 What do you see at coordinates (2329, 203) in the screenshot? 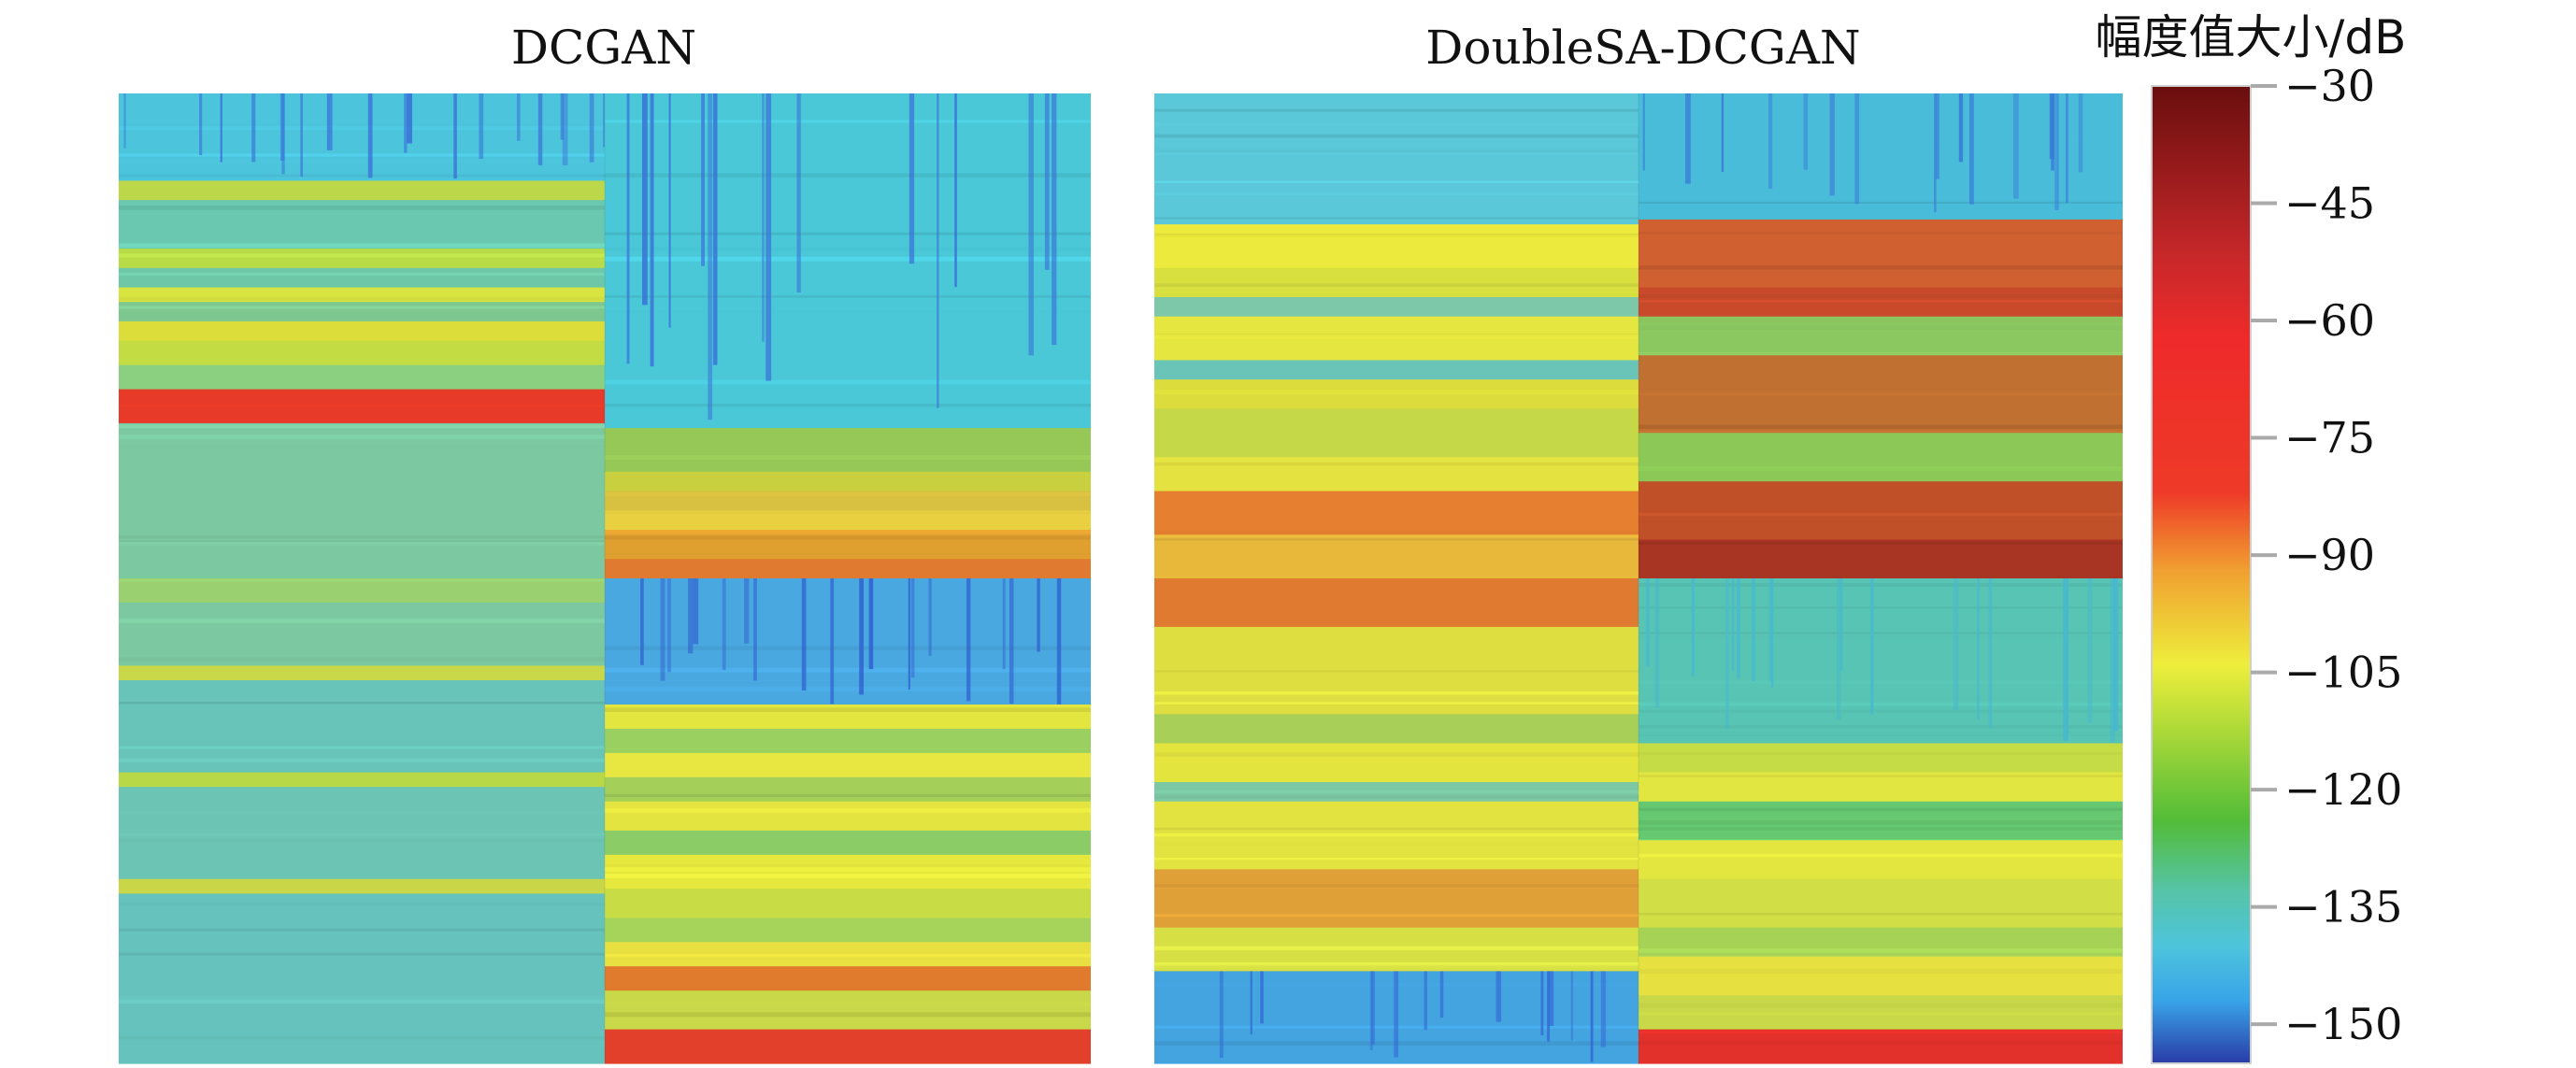
I see `colorbar-tick-label: −45` at bounding box center [2329, 203].